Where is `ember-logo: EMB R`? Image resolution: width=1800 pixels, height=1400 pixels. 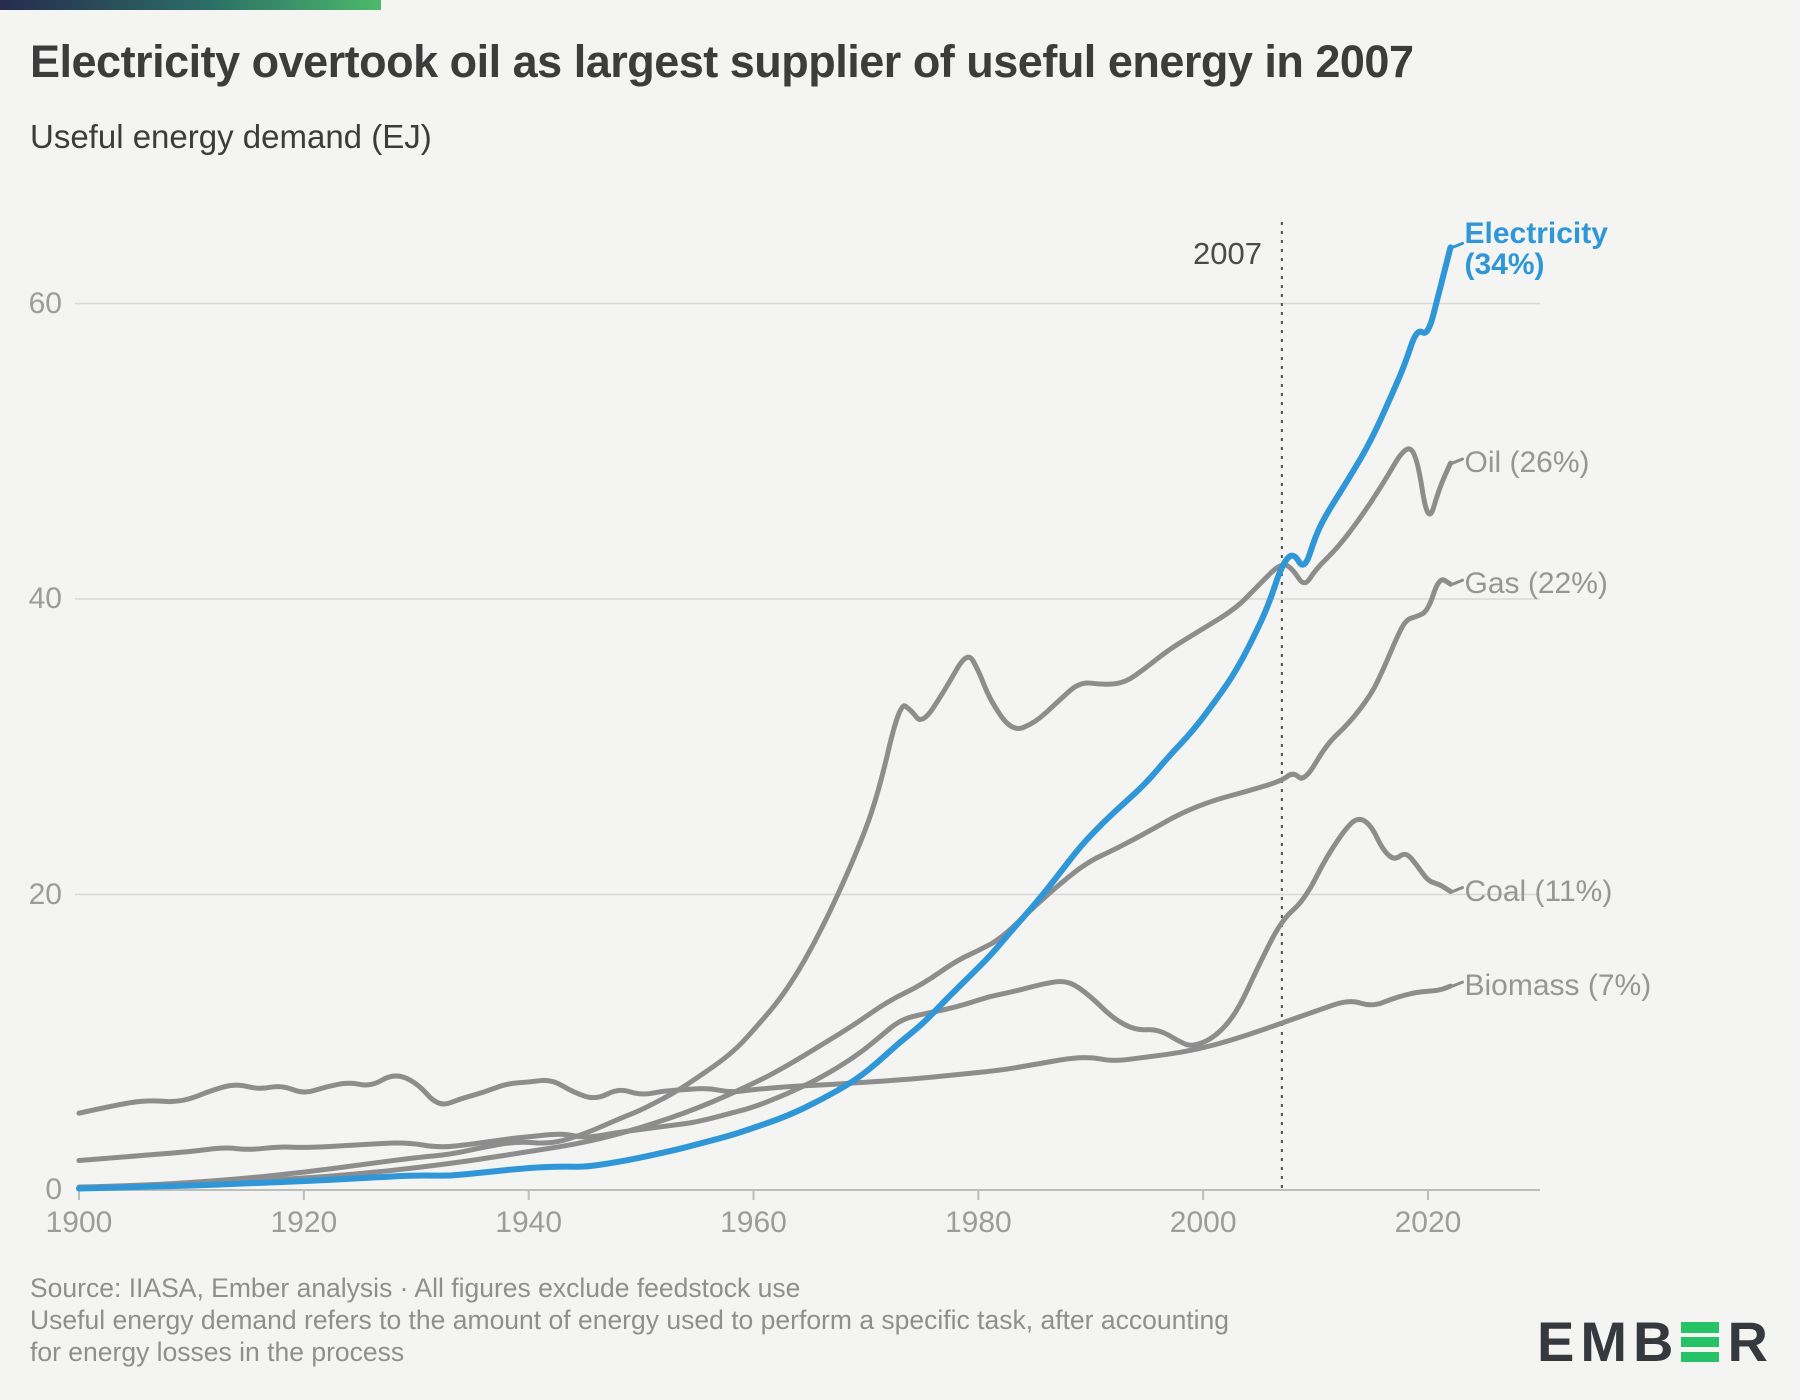
ember-logo: EMB R is located at coordinates (1655, 1341).